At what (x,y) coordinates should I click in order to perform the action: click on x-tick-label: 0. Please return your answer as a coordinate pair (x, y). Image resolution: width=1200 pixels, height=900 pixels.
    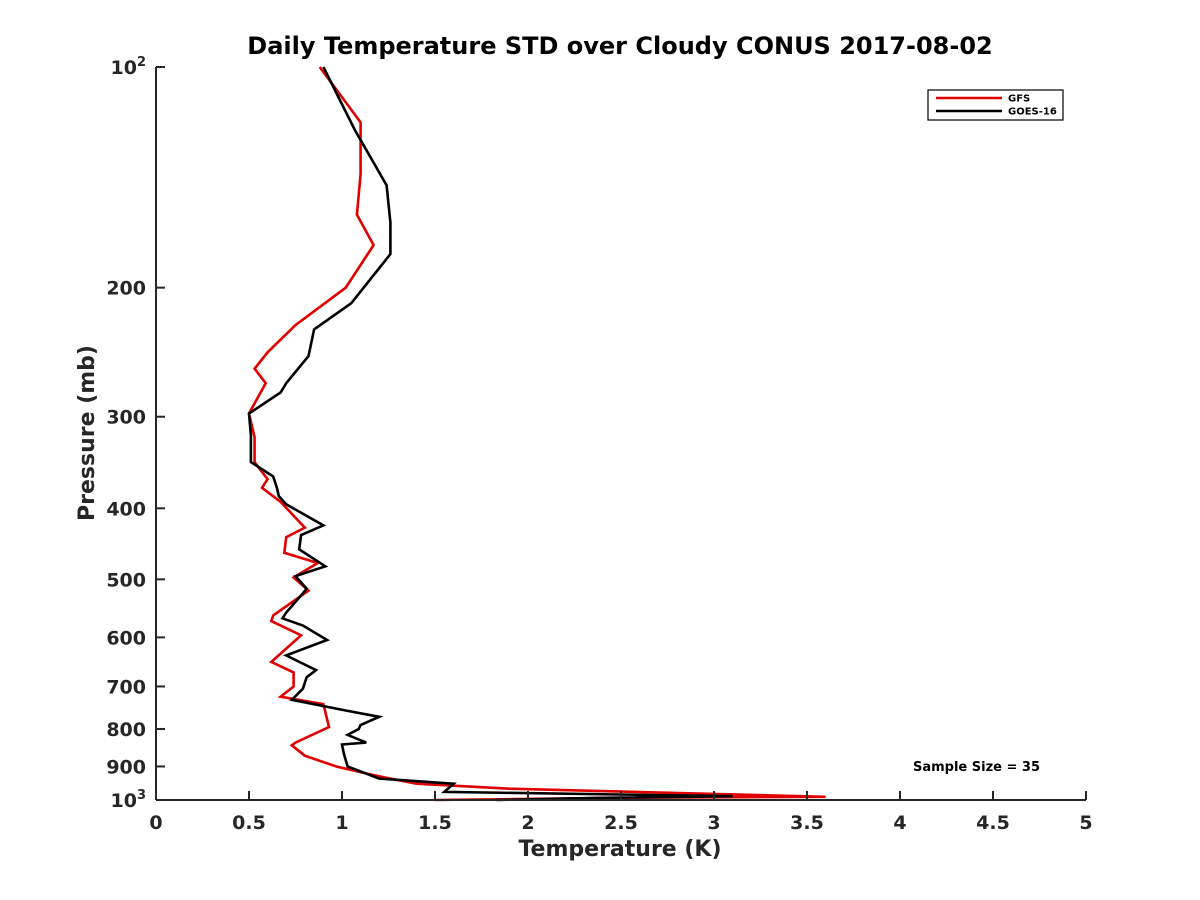
    Looking at the image, I should click on (155, 823).